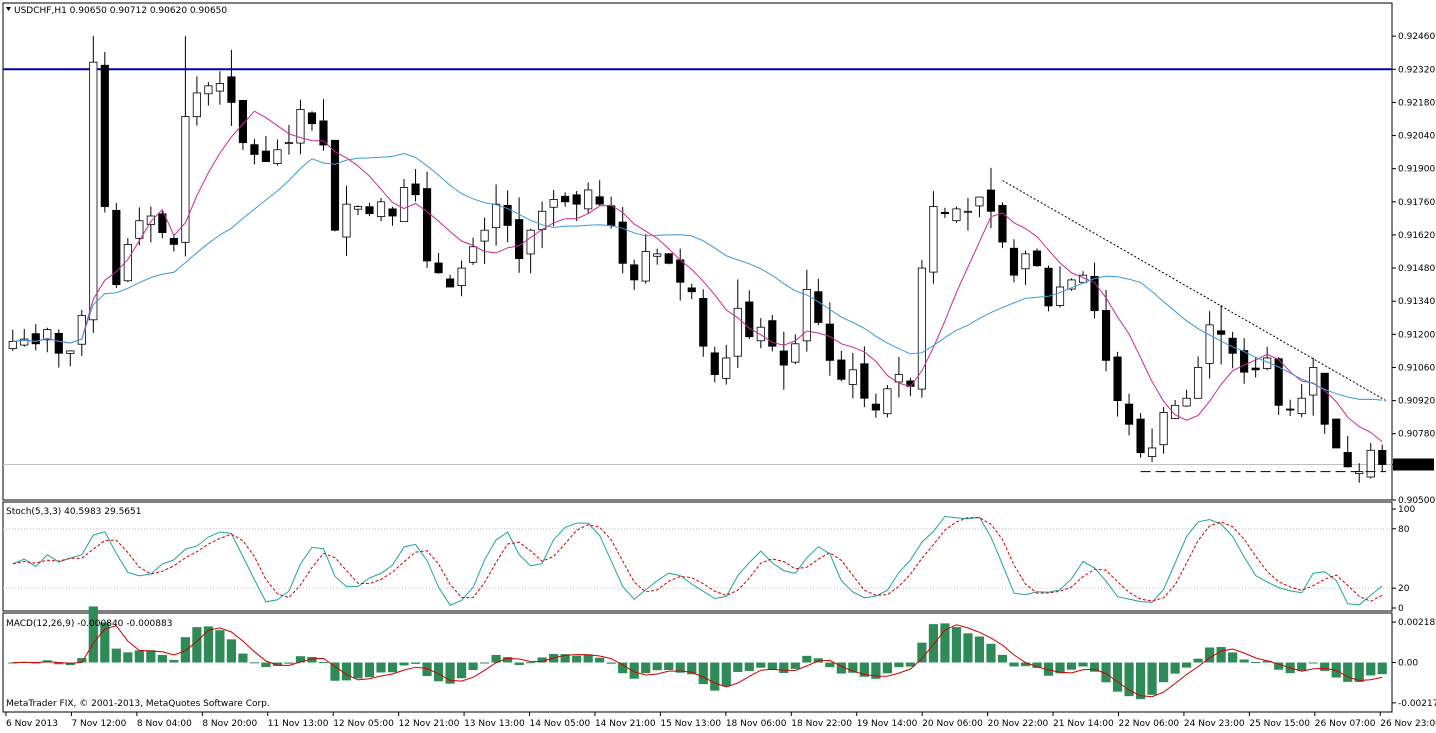  Describe the element at coordinates (1416, 103) in the screenshot. I see `price-y-tick-label: 0.92180` at that location.